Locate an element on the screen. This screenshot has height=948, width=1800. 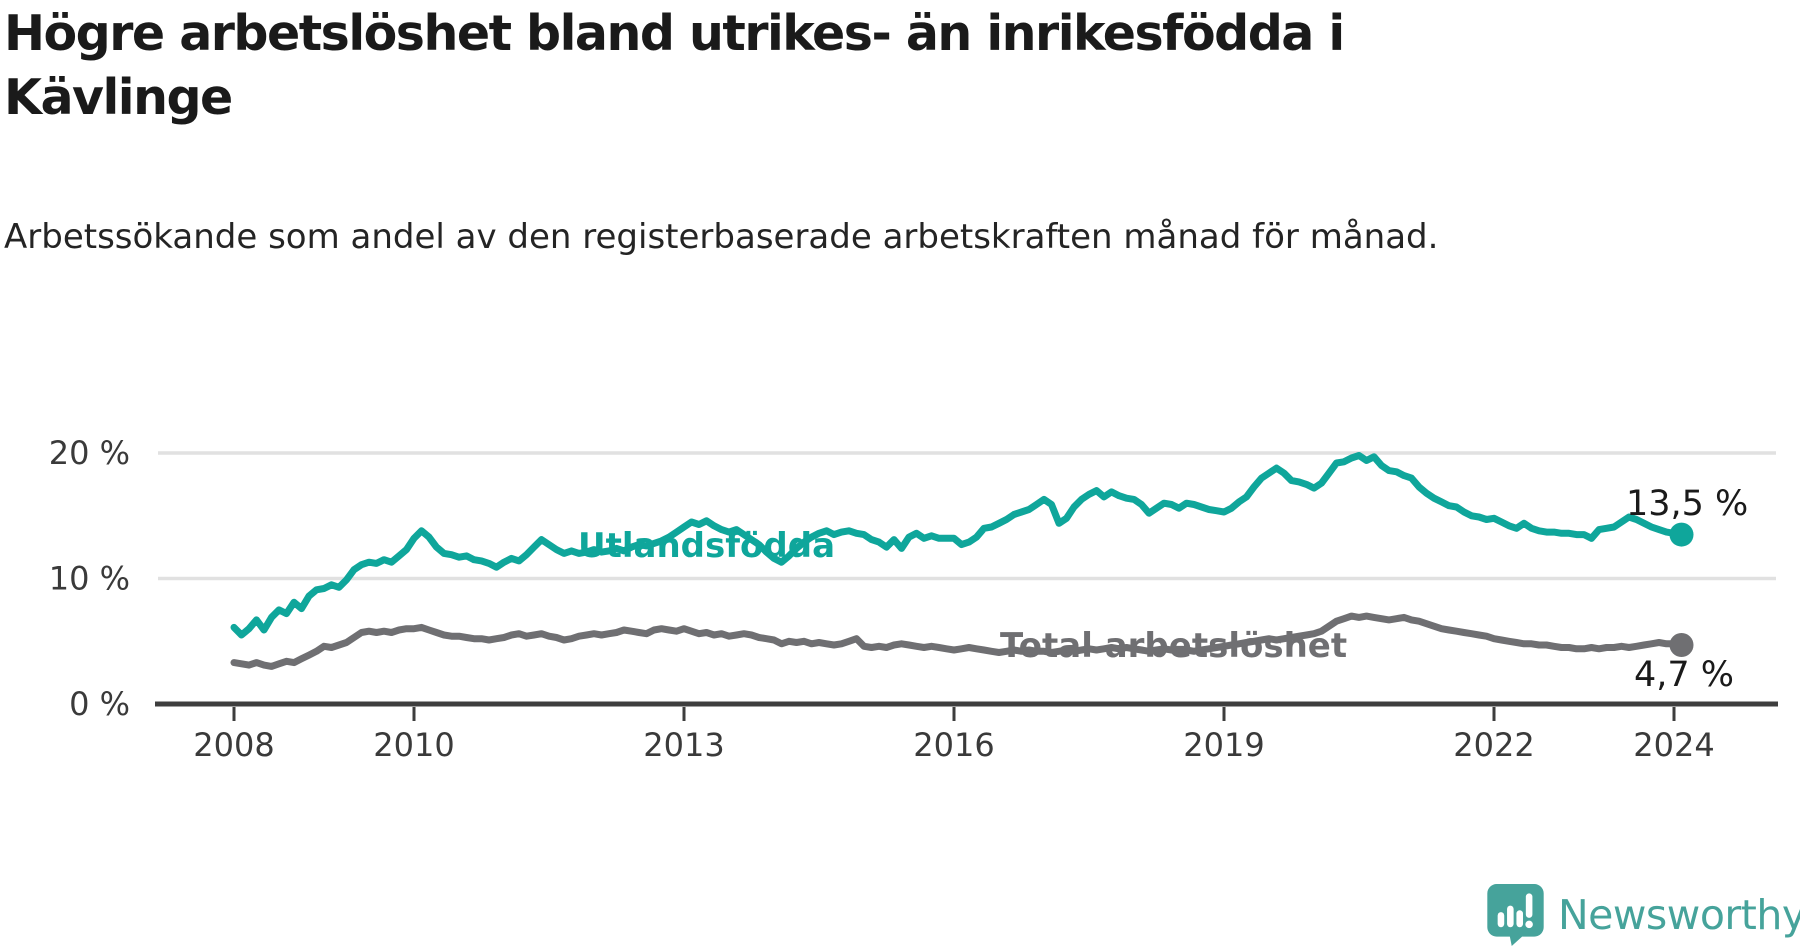
x-tick-label-2019: 2019 is located at coordinates (1223, 745).